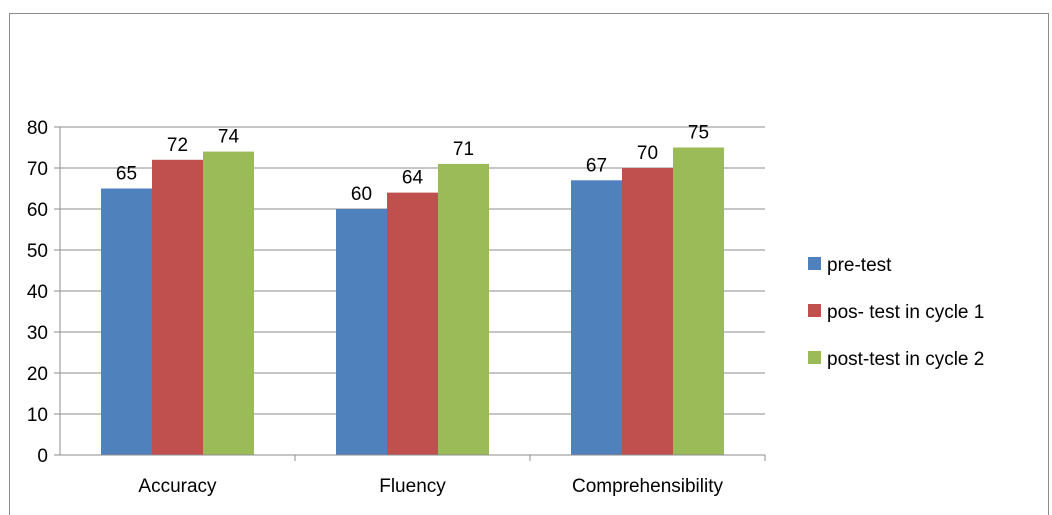 The height and width of the screenshot is (515, 1052). I want to click on data-label-fluency-1: 64, so click(413, 178).